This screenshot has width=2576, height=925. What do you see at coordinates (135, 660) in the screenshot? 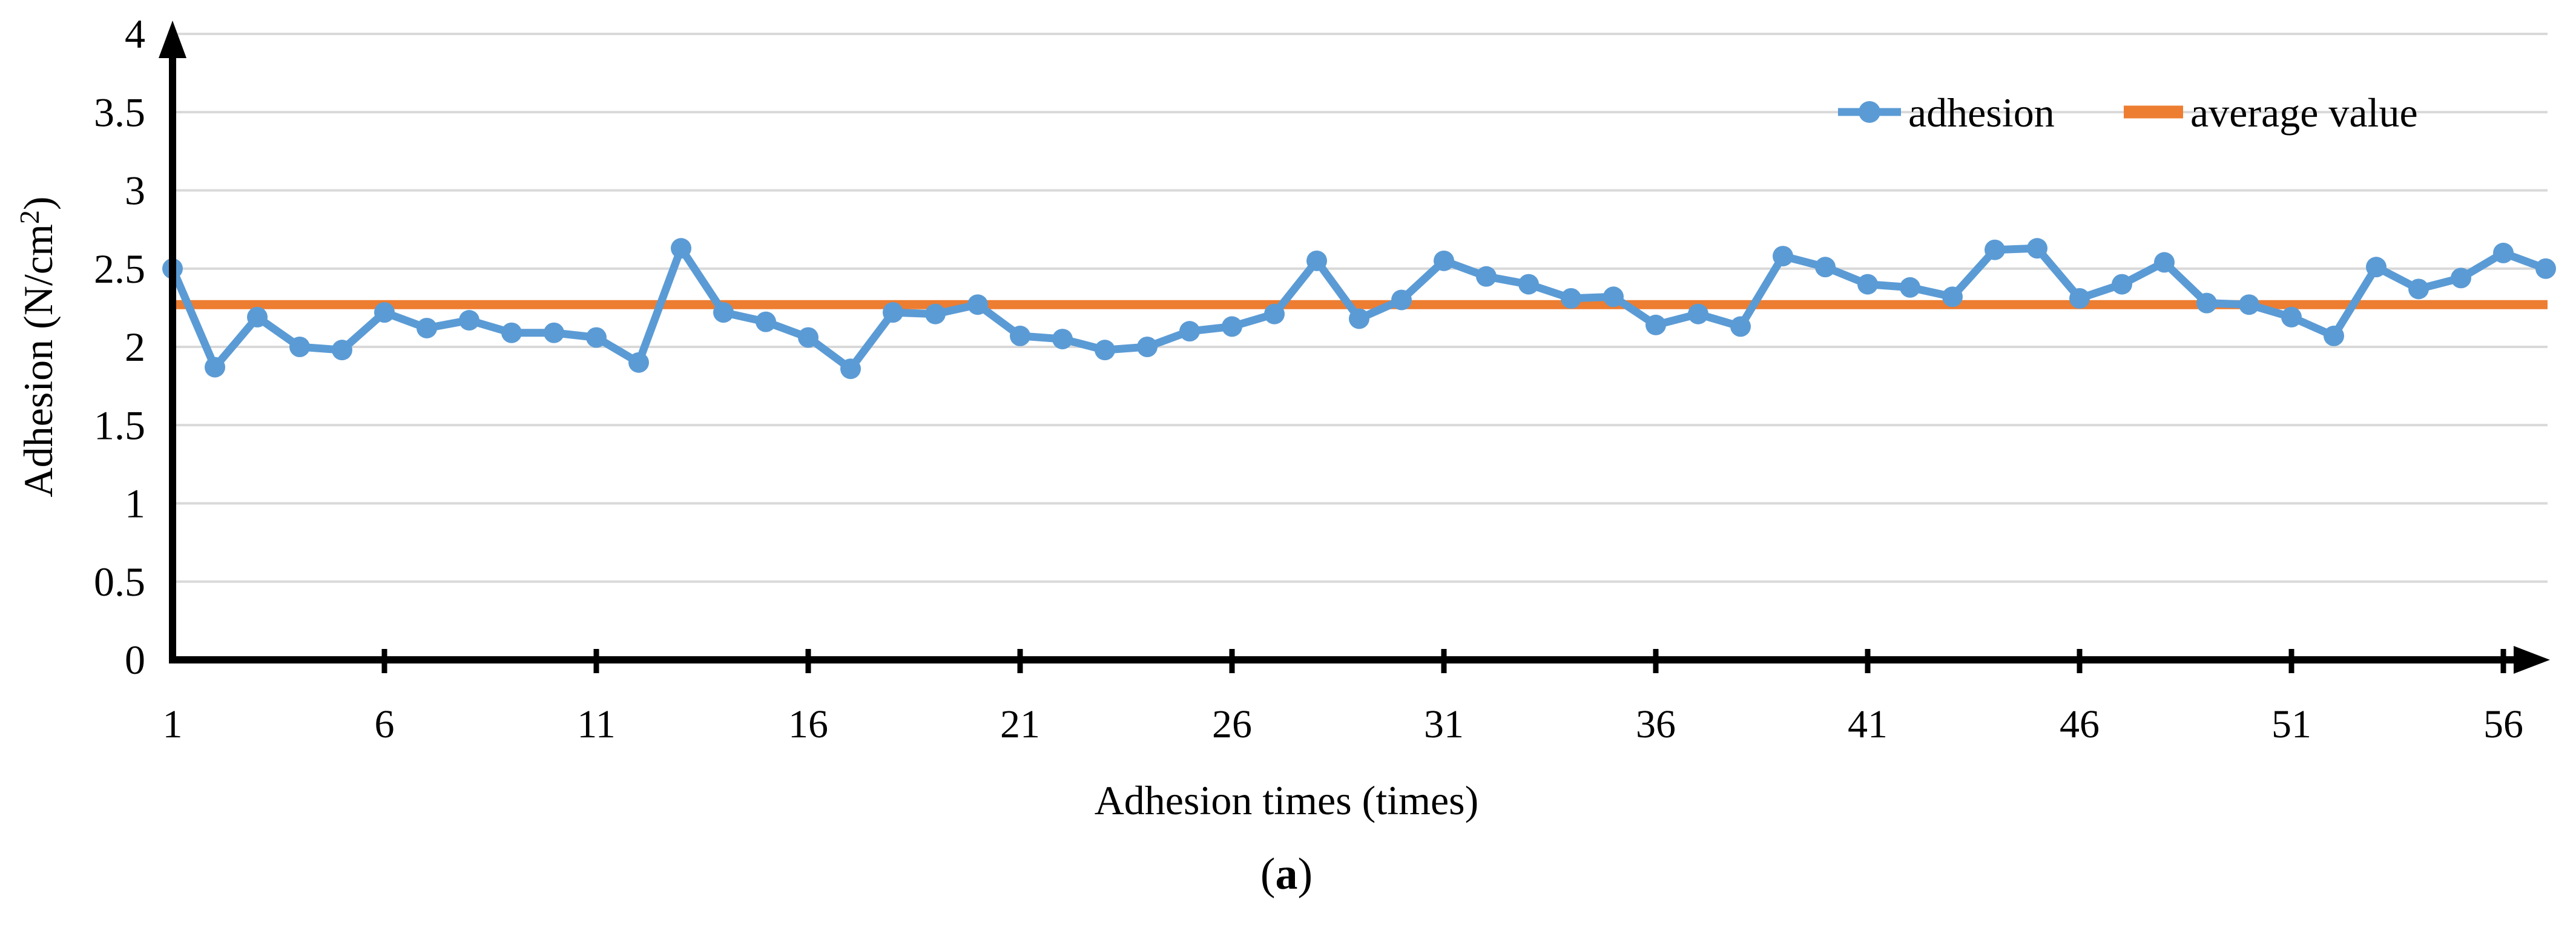
I see `y-tick-label-0: 0` at bounding box center [135, 660].